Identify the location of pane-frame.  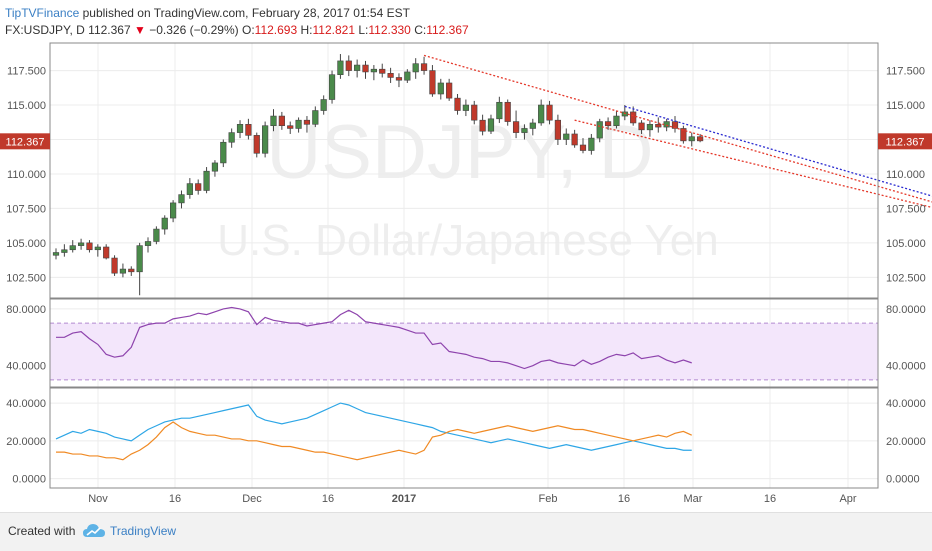
(464, 343).